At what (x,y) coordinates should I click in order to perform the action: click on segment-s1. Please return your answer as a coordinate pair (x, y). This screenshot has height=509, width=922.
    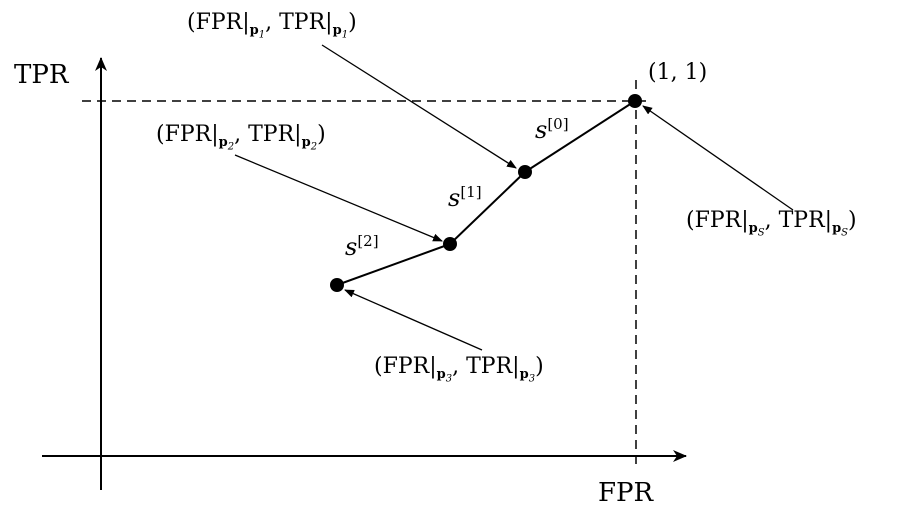
    Looking at the image, I should click on (487, 208).